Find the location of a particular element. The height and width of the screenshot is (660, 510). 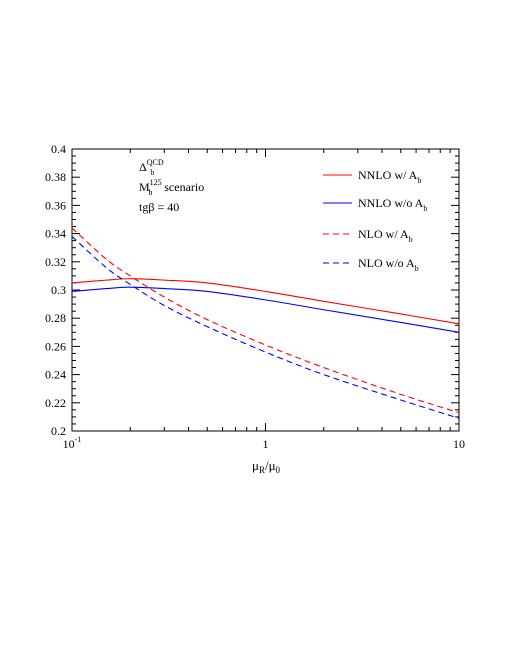

legend: NNLO w/ Ab NNLO w/o Ab NLO w/ Ab NLO w/o Ab is located at coordinates (375, 220).